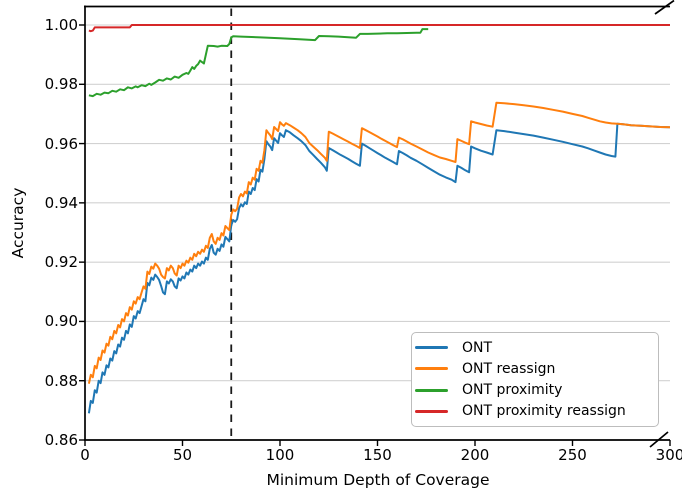 The width and height of the screenshot is (682, 499). Describe the element at coordinates (61, 262) in the screenshot. I see `y-tick-label: 0.92` at that location.